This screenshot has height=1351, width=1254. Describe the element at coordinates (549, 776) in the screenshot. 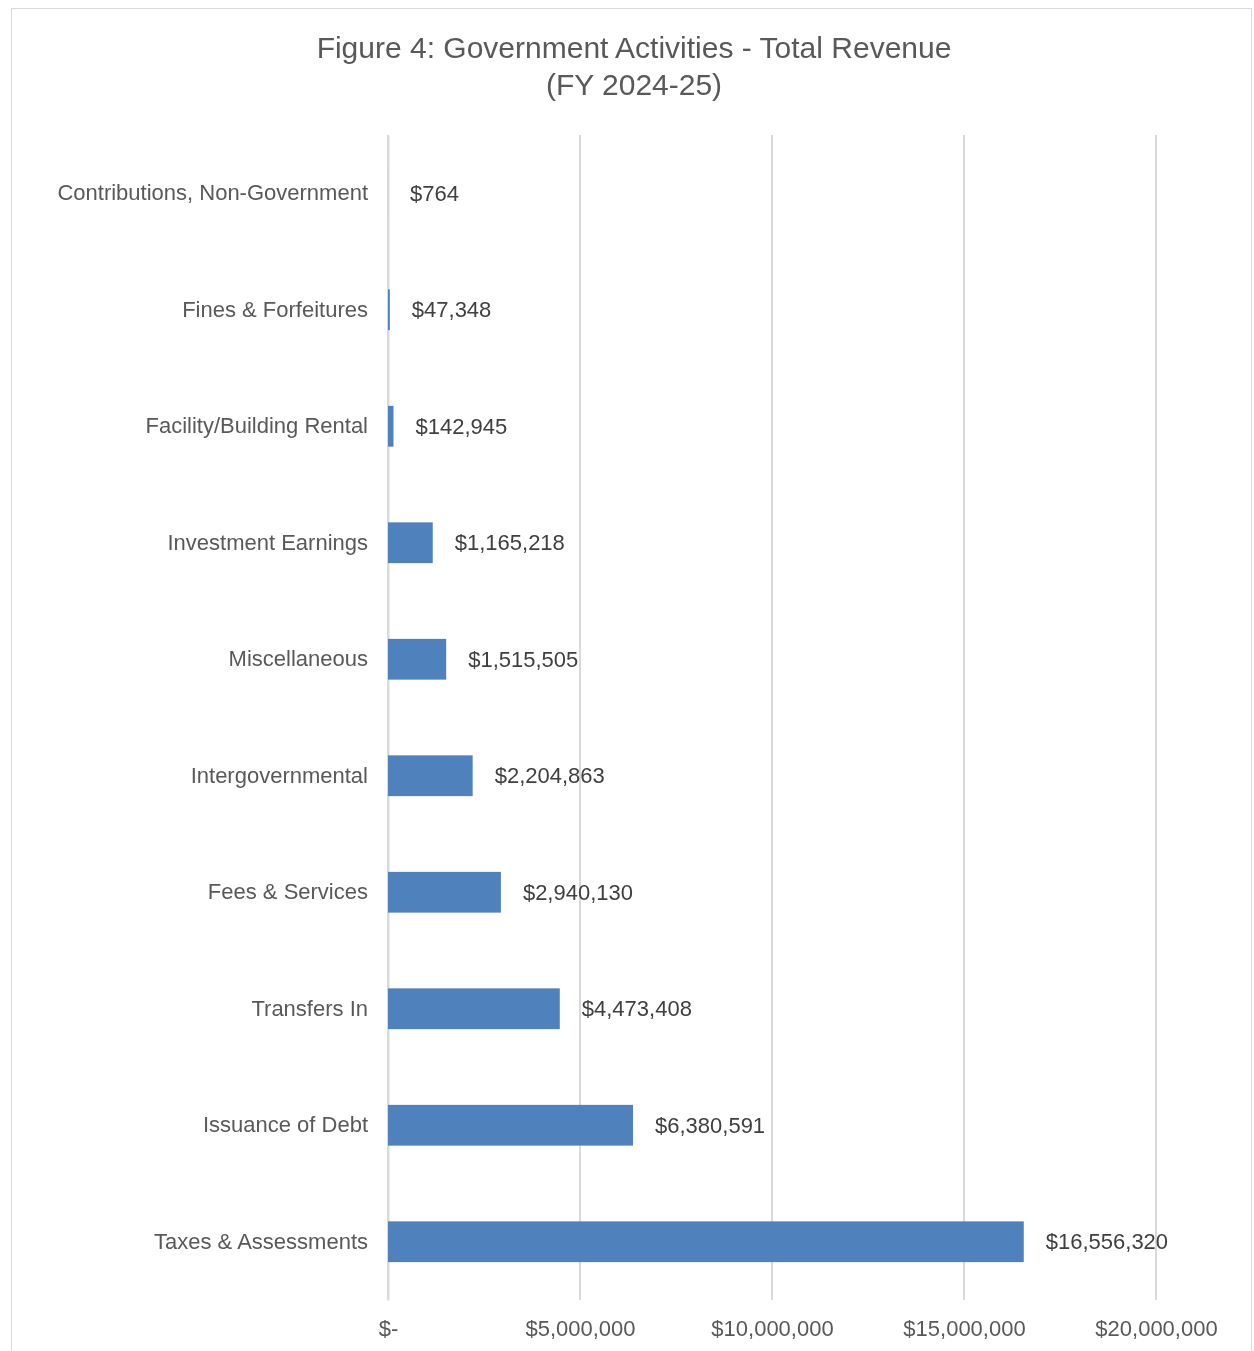

I see `data-label: $2,204,863` at that location.